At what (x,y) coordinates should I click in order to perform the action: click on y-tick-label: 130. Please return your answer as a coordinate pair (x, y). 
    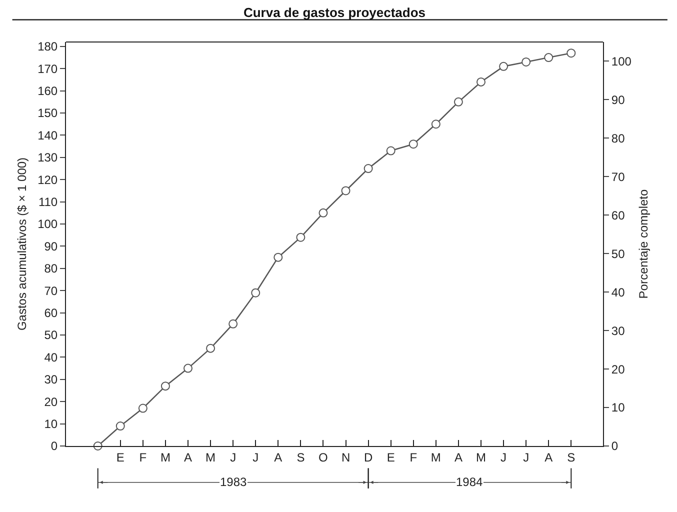
    Looking at the image, I should click on (48, 157).